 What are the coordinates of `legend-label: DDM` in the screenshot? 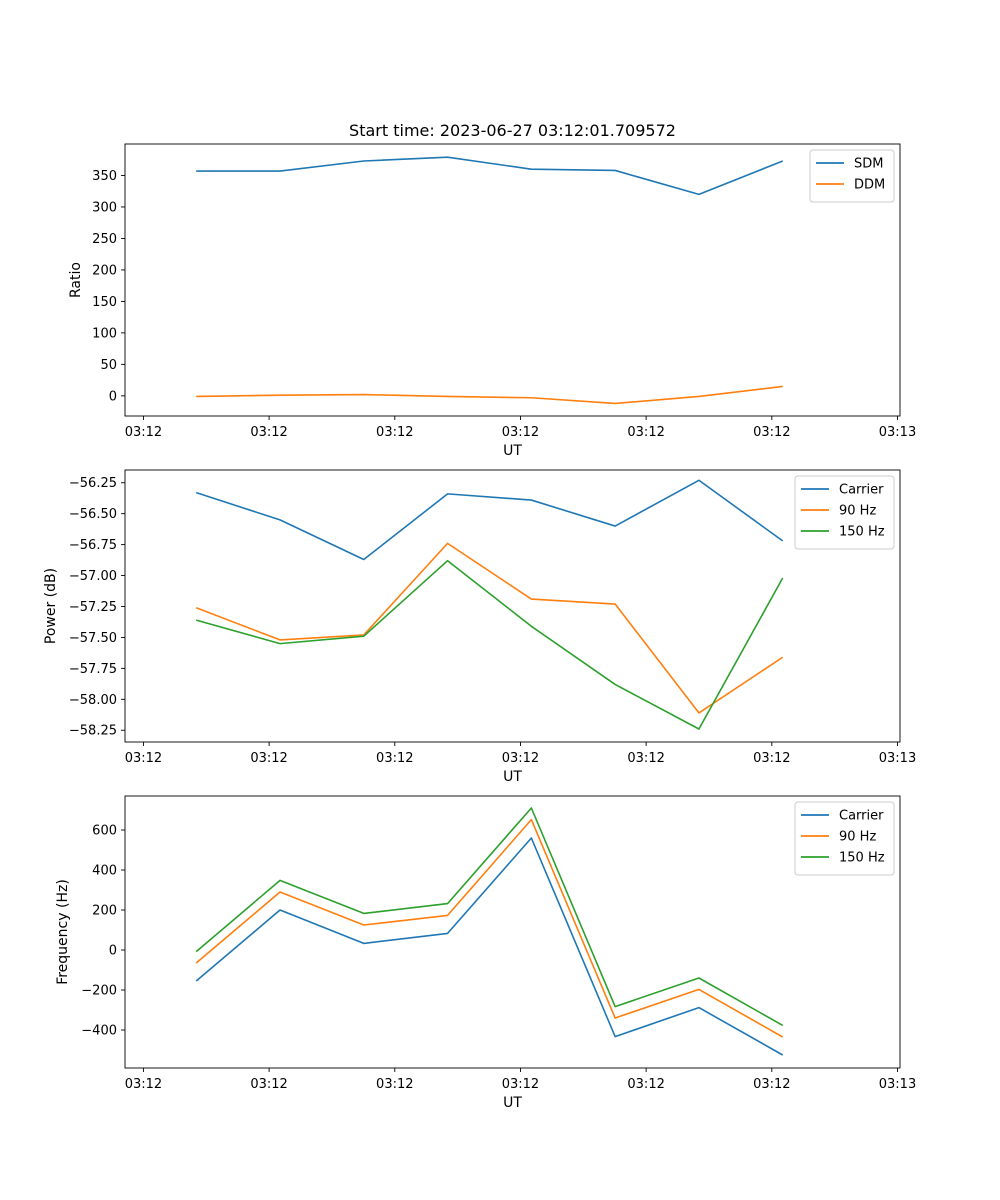 It's located at (869, 185).